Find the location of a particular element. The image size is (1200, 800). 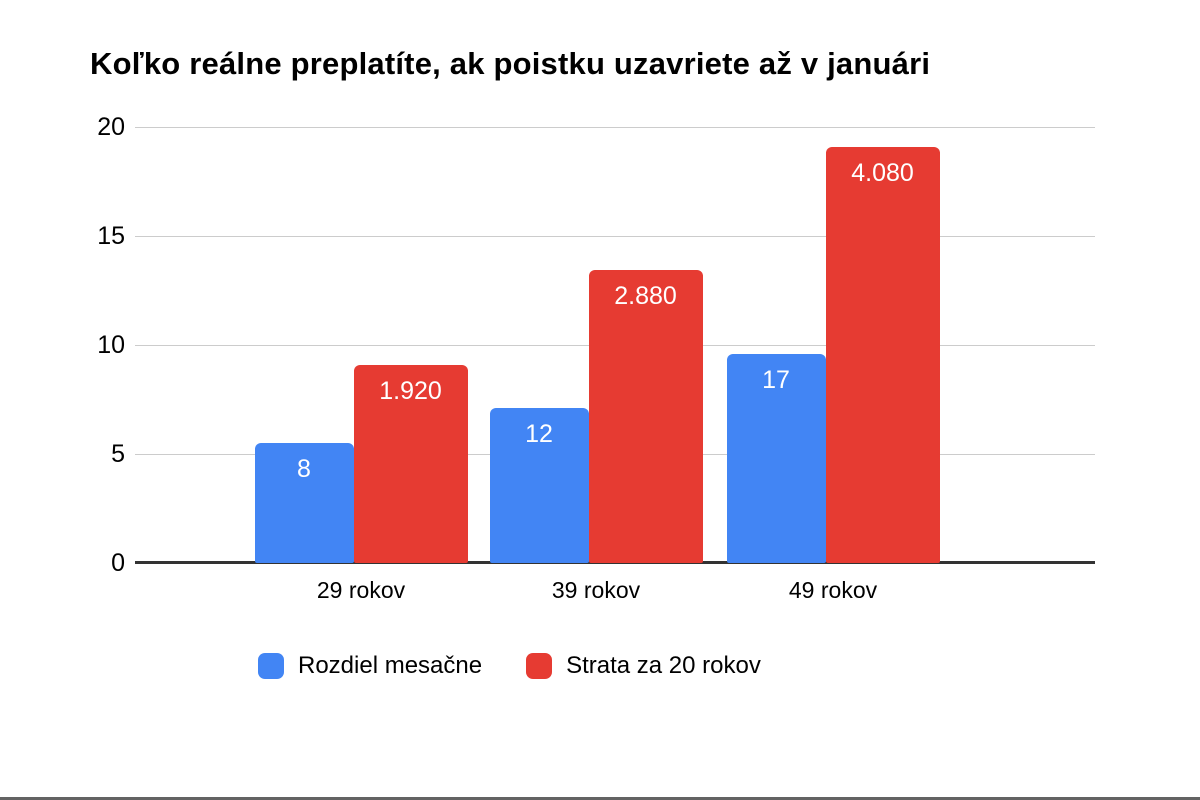

bar-data-label: 12 is located at coordinates (539, 434).